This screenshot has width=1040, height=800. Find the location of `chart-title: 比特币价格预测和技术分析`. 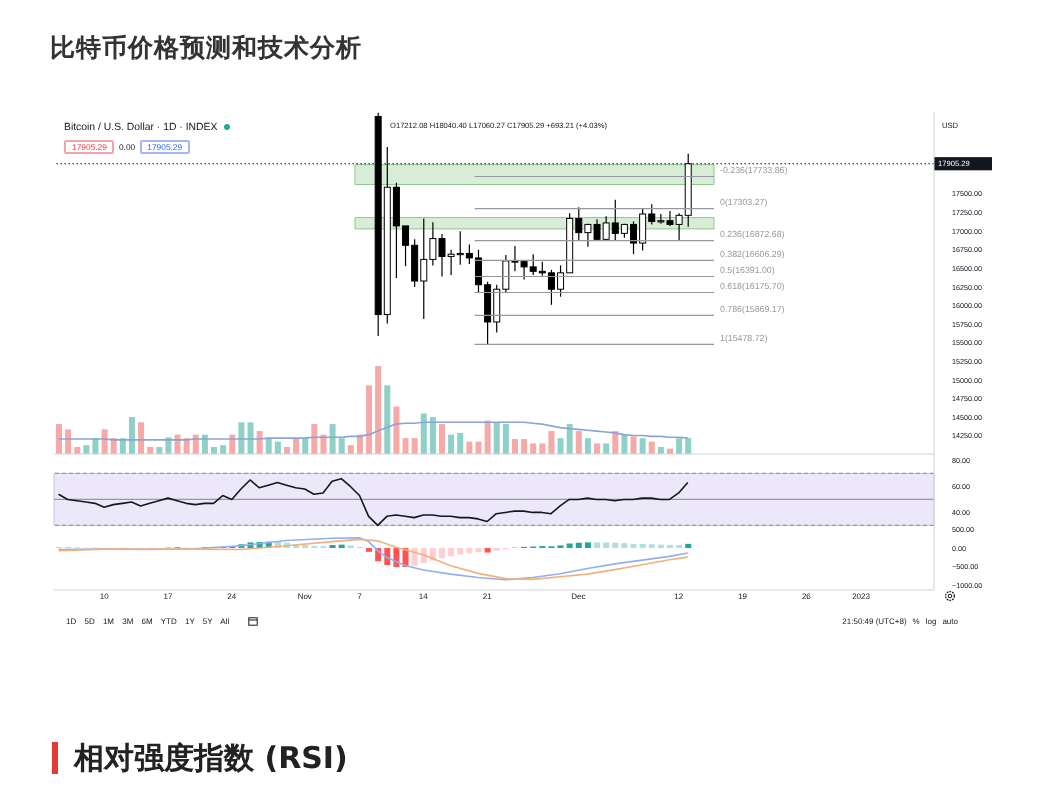

chart-title: 比特币价格预测和技术分析 is located at coordinates (206, 48).